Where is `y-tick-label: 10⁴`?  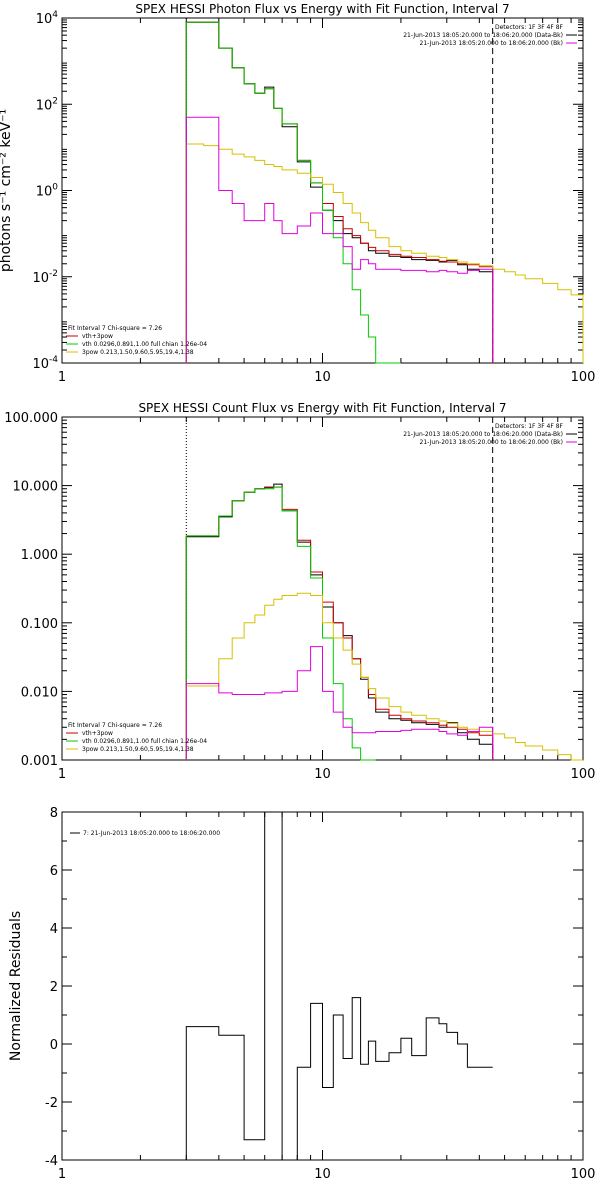
y-tick-label: 10⁴ is located at coordinates (47, 18).